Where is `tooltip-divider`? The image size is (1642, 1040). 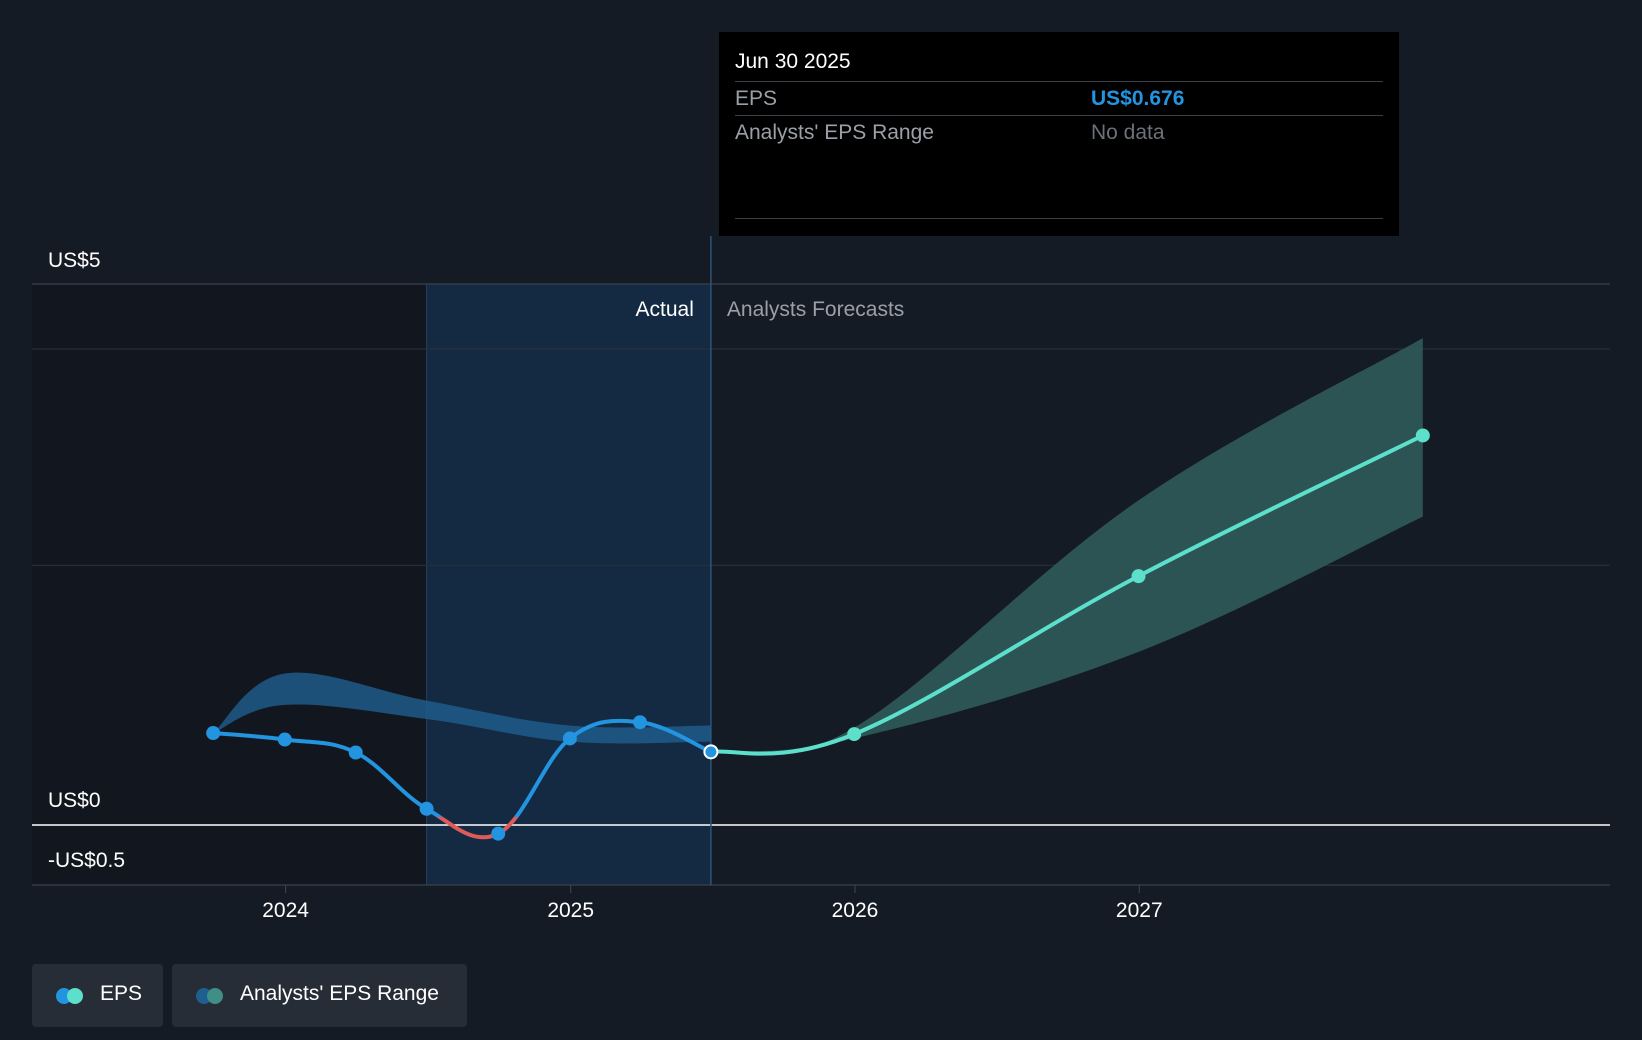
tooltip-divider is located at coordinates (1059, 218).